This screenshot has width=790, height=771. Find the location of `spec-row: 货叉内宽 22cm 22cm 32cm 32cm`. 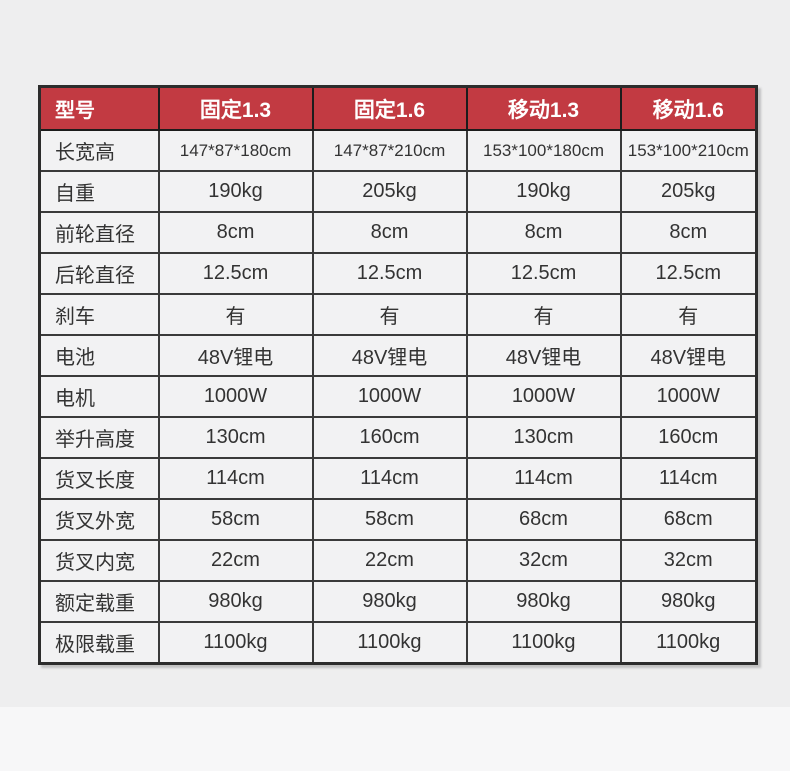

spec-row: 货叉内宽 22cm 22cm 32cm 32cm is located at coordinates (398, 560).